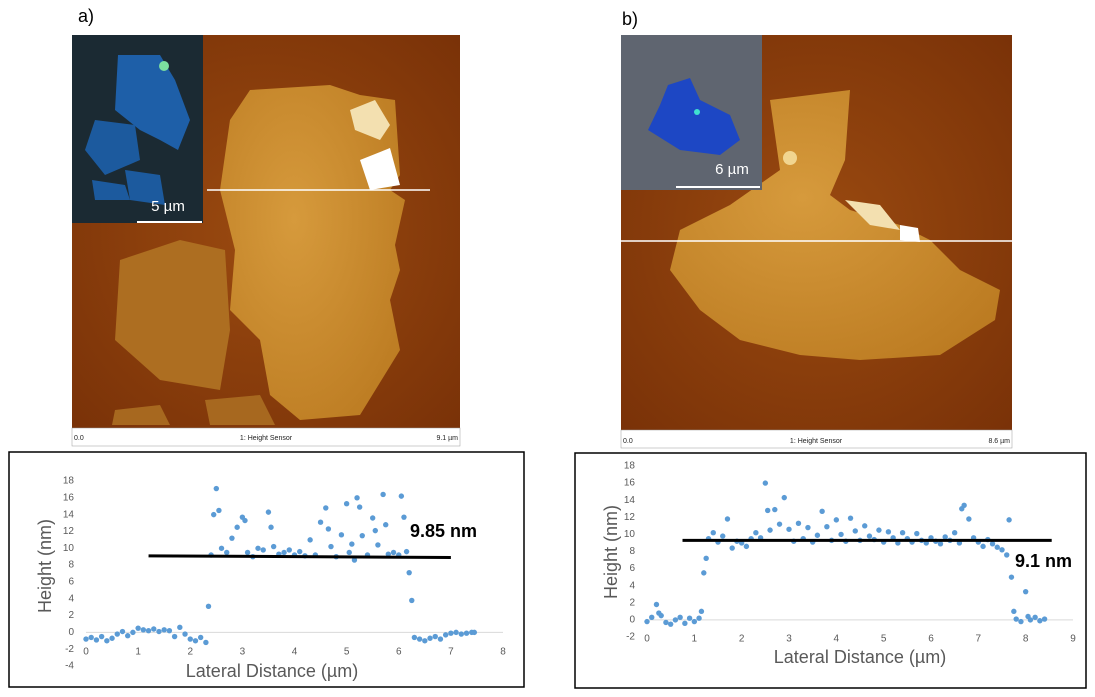  I want to click on y-tick-label: 18, so click(69, 481).